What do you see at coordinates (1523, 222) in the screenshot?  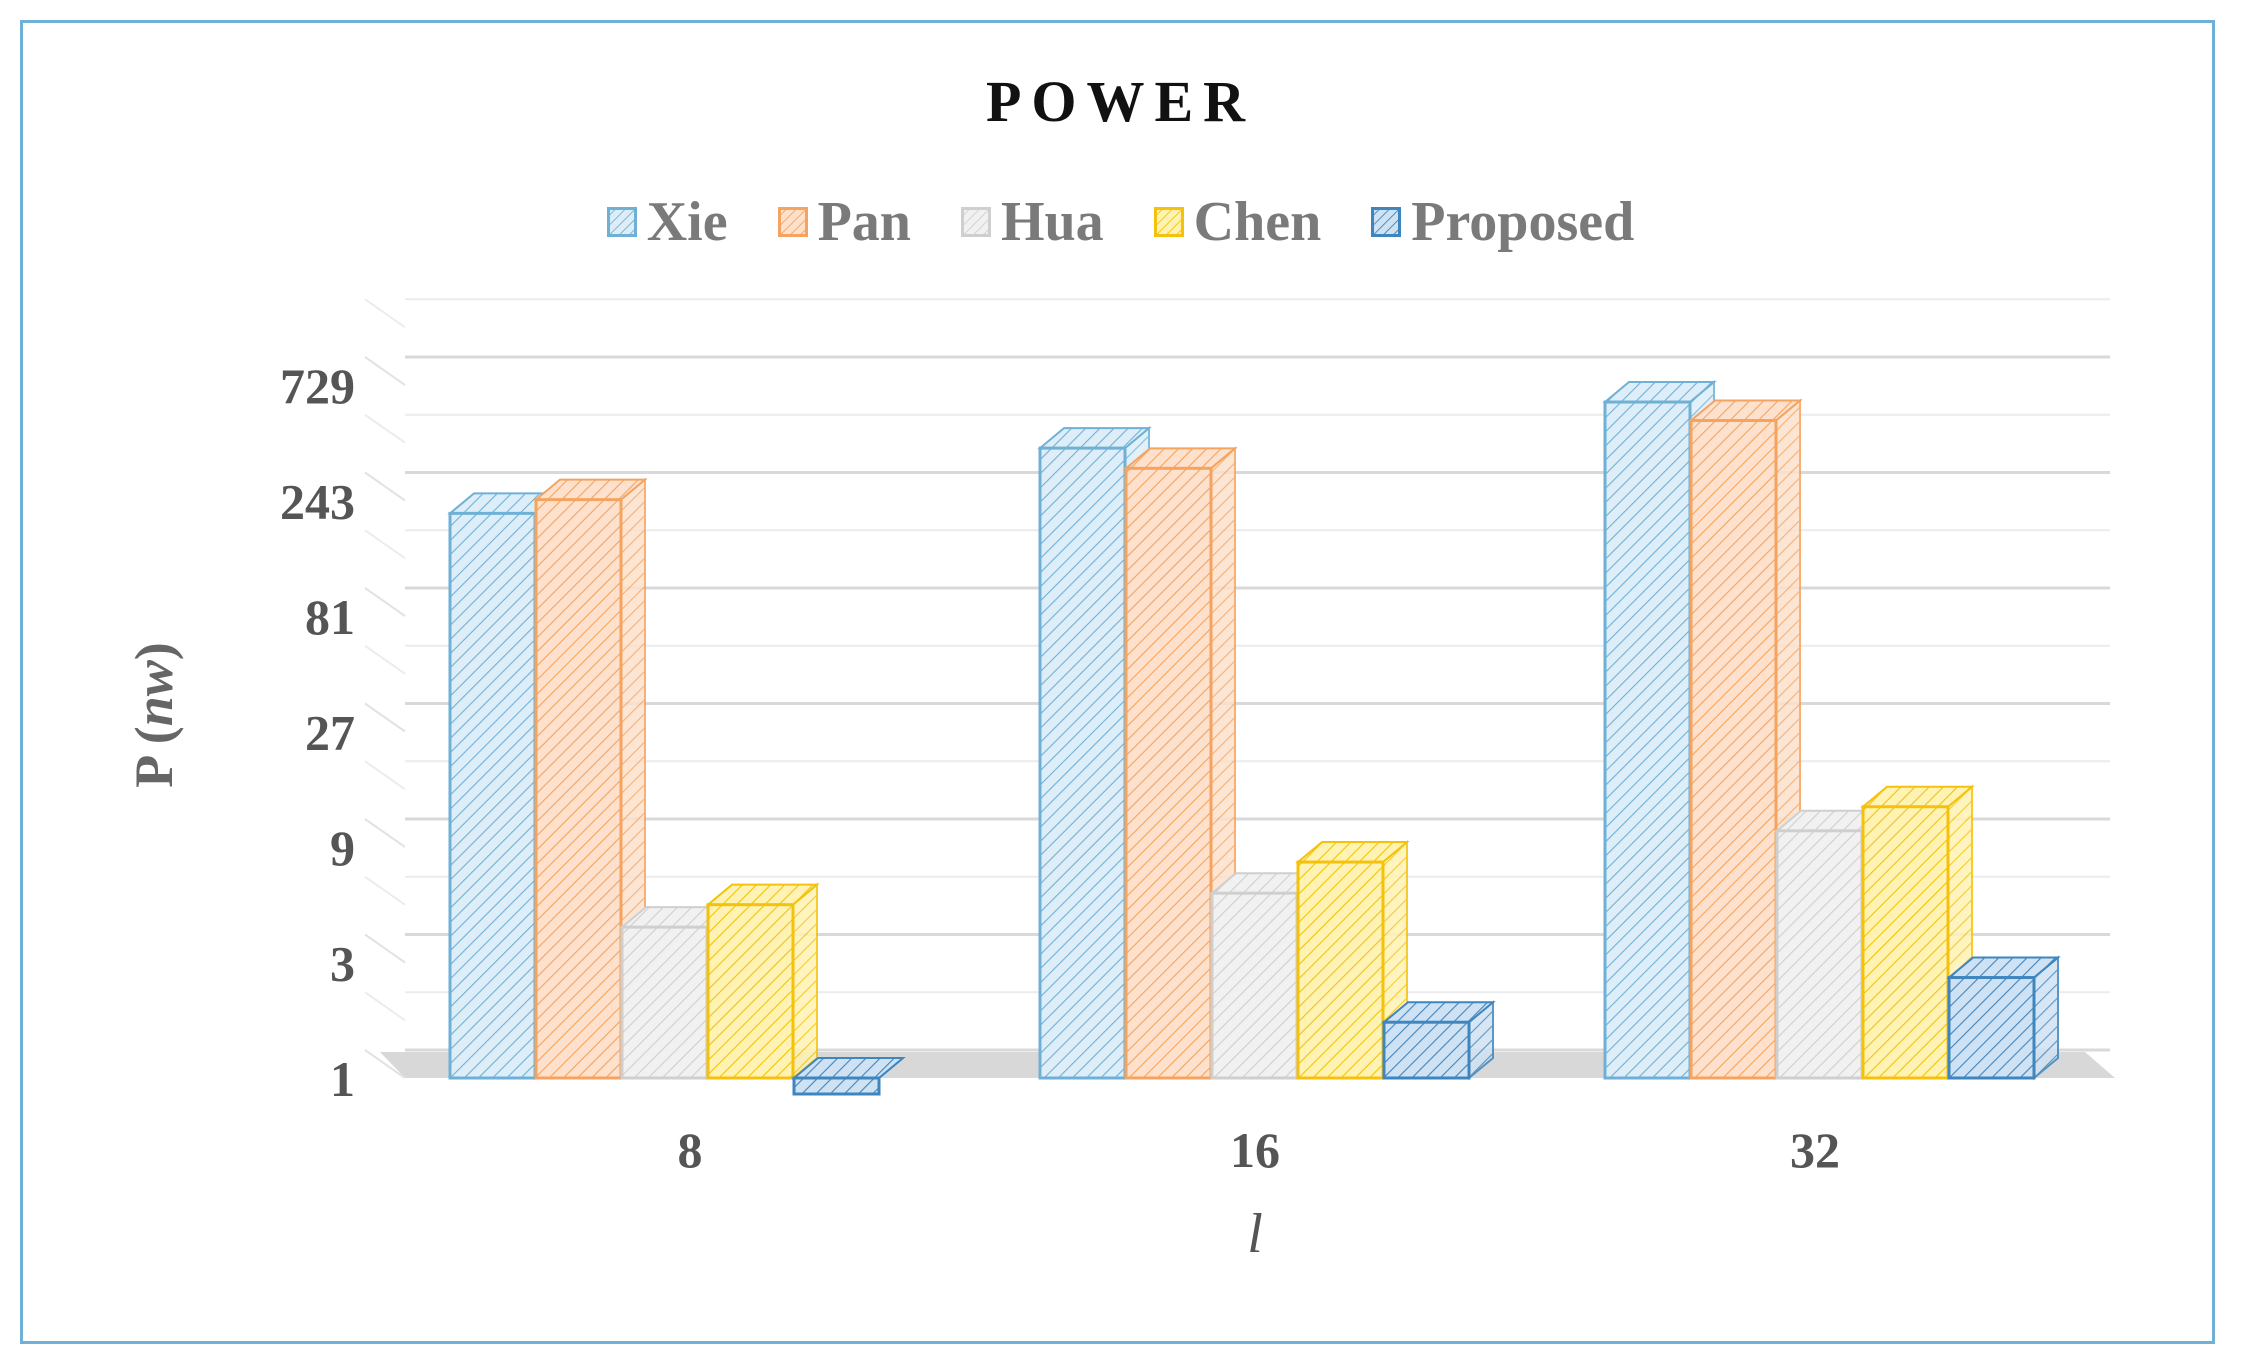 I see `legend-label-proposed: Proposed` at bounding box center [1523, 222].